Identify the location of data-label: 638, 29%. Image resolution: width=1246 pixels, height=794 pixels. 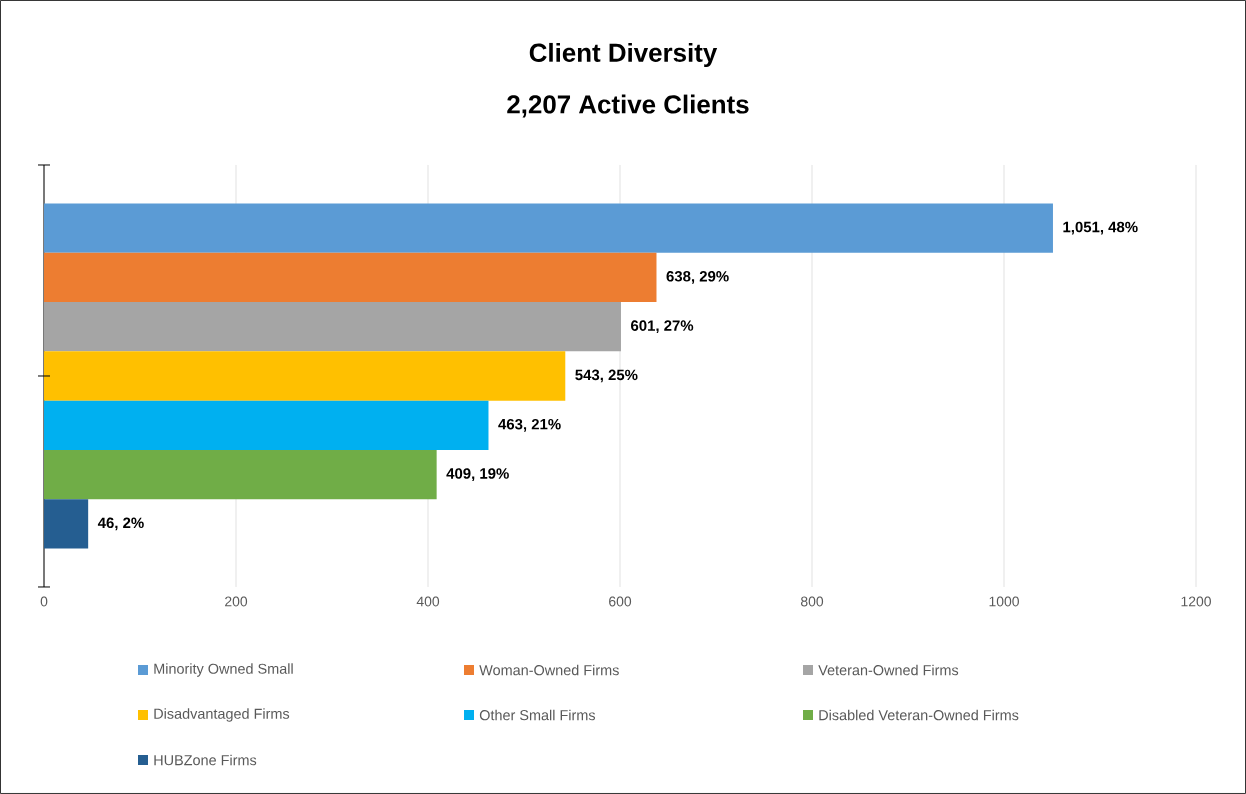
(697, 277).